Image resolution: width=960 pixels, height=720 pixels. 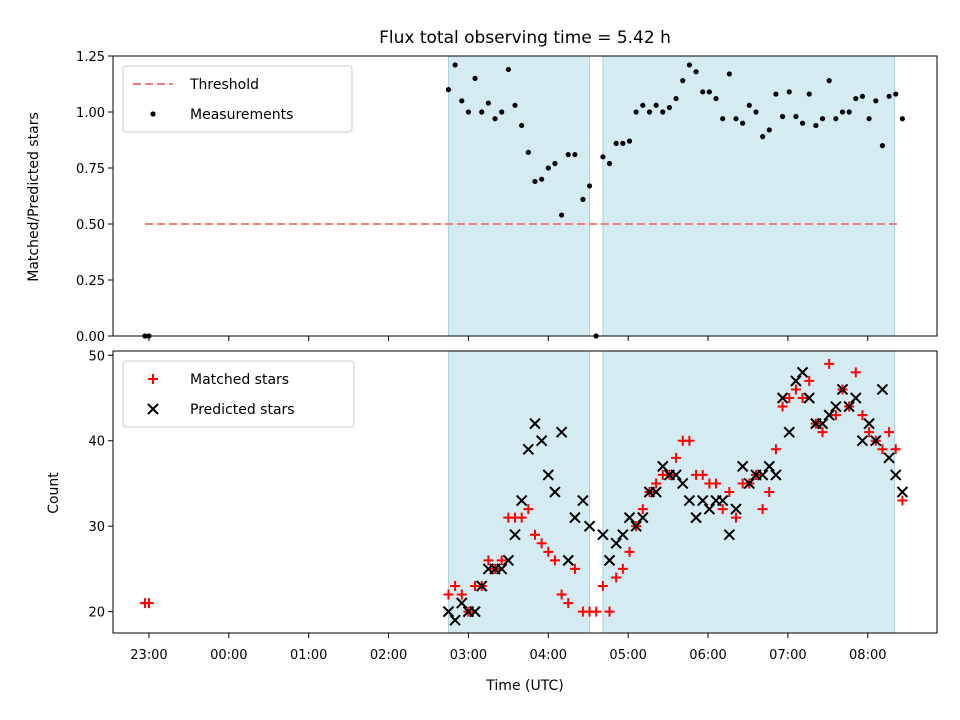 I want to click on x-tick-label: 07:00, so click(x=787, y=655).